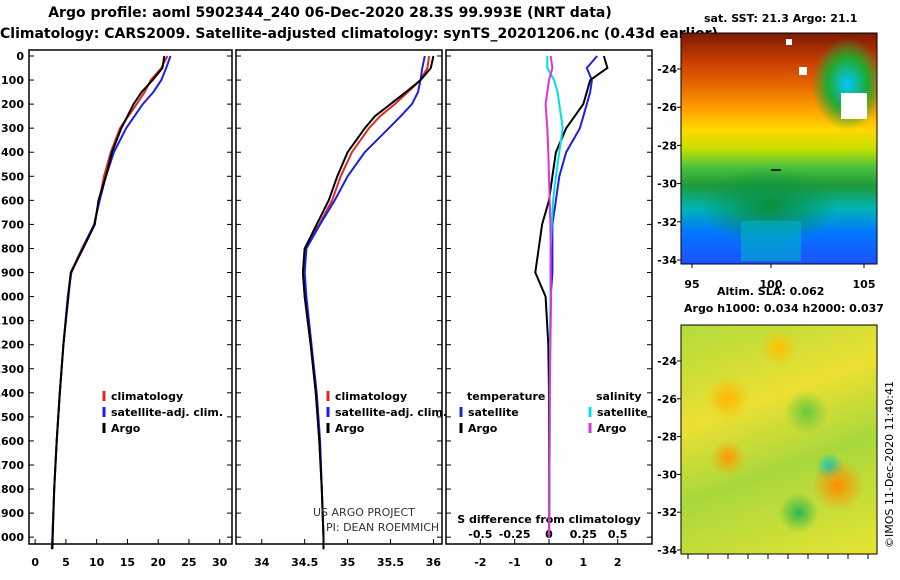  Describe the element at coordinates (667, 550) in the screenshot. I see `sla-lat-label: -34` at that location.